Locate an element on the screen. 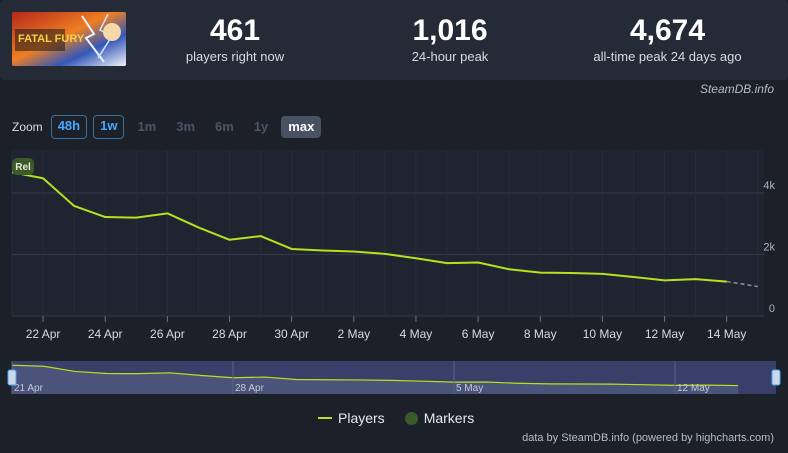  x-tick-label: 8 May is located at coordinates (540, 334).